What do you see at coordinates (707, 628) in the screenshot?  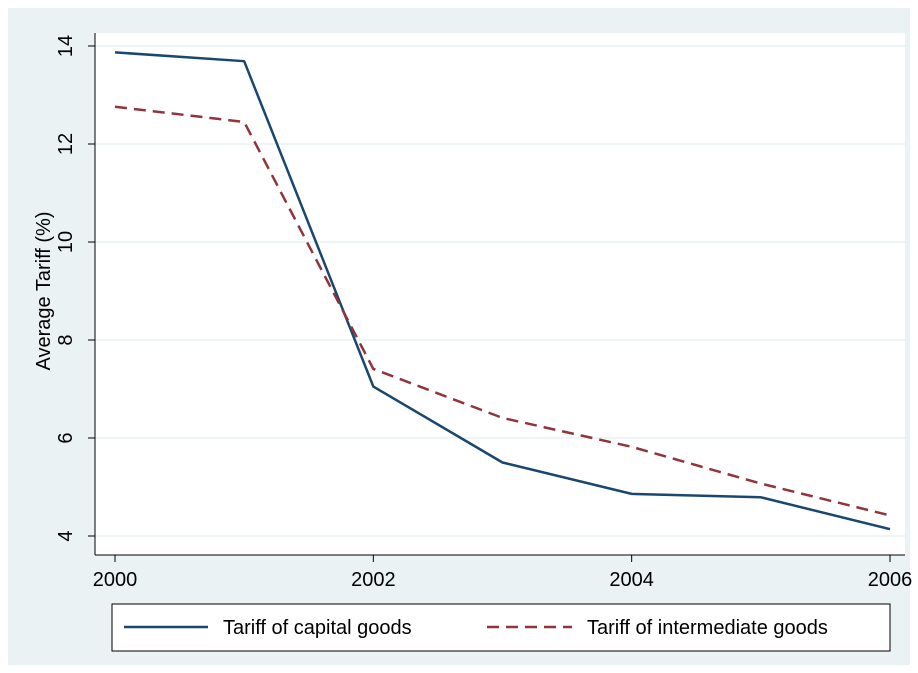 I see `legend-label-2: Tariff of intermediate goods` at bounding box center [707, 628].